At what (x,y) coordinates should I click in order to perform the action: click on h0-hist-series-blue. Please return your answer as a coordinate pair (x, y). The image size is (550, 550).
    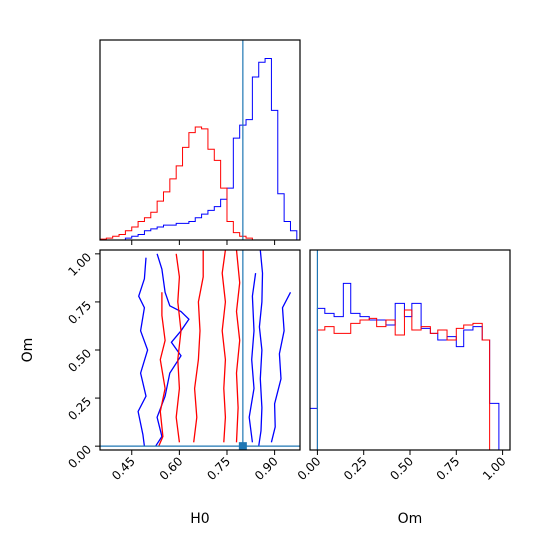
    Looking at the image, I should click on (199, 149).